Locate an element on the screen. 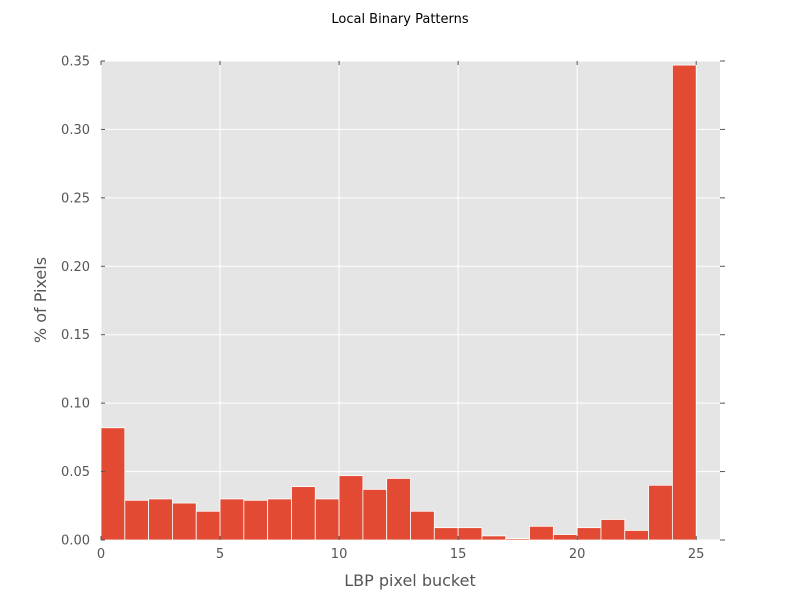  y-tick-label: 0.00 is located at coordinates (75, 541).